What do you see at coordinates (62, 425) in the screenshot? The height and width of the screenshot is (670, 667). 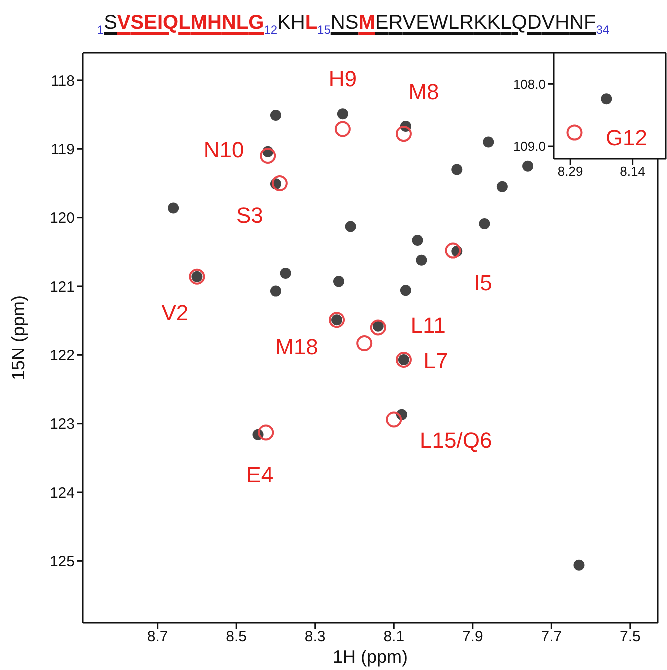 I see `y-tick-label: 123` at bounding box center [62, 425].